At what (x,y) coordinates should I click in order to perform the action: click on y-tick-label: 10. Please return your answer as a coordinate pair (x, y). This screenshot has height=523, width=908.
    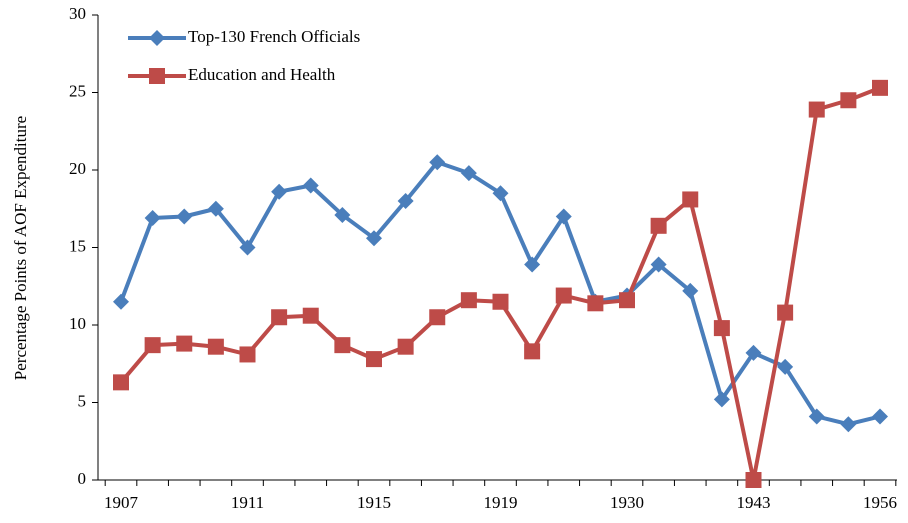
    Looking at the image, I should click on (77, 323).